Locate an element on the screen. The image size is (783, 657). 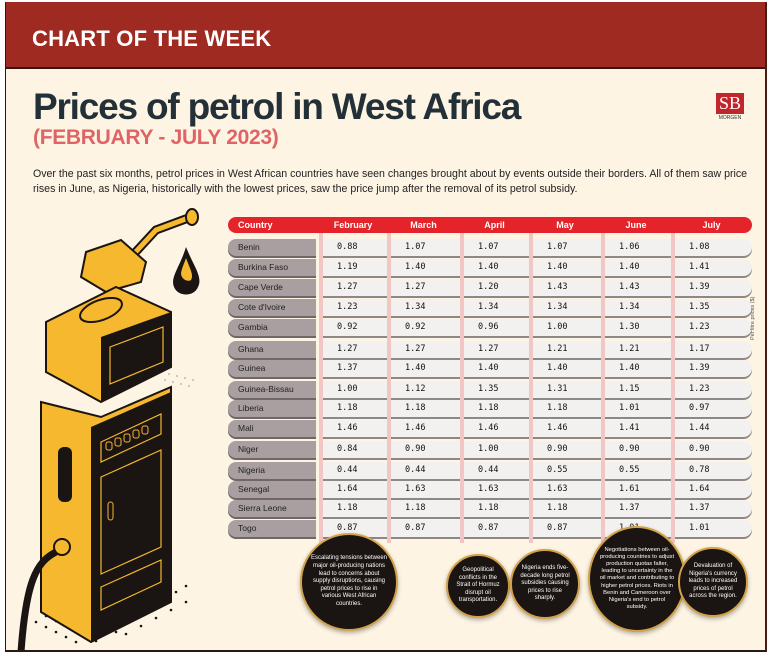
brand-logo: SB MORGEN is located at coordinates (730, 107).